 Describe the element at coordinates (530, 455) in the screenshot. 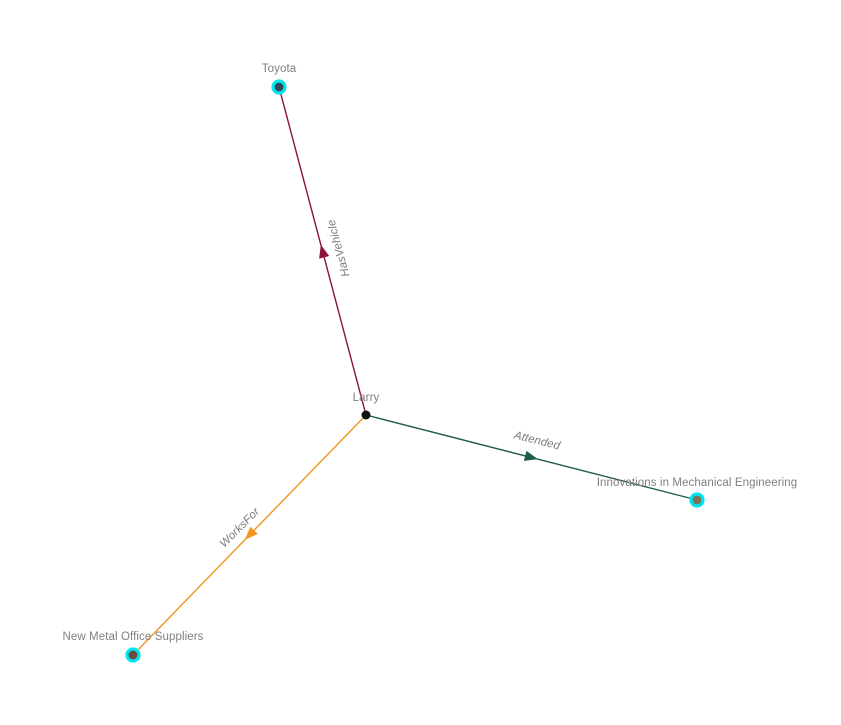

I see `edge-arrowhead-attended` at that location.